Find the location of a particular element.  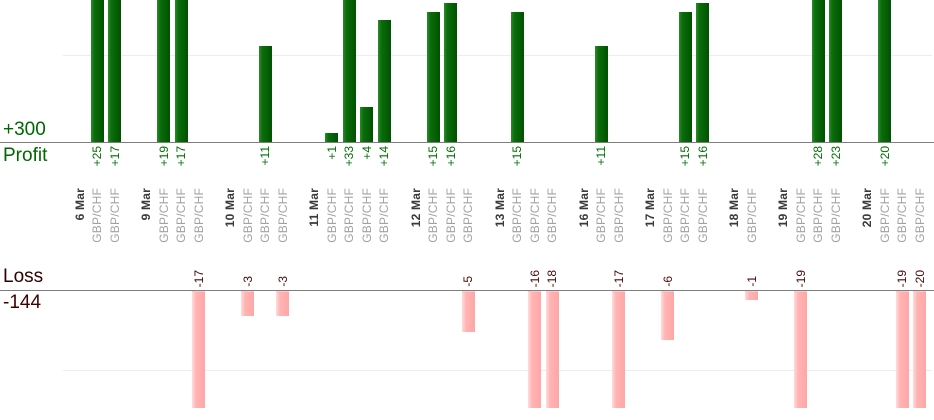

date-group: 13 Mar GBP/CHF +15 GBP/CHF -16 GBP/CHF -18 is located at coordinates (526, 210).